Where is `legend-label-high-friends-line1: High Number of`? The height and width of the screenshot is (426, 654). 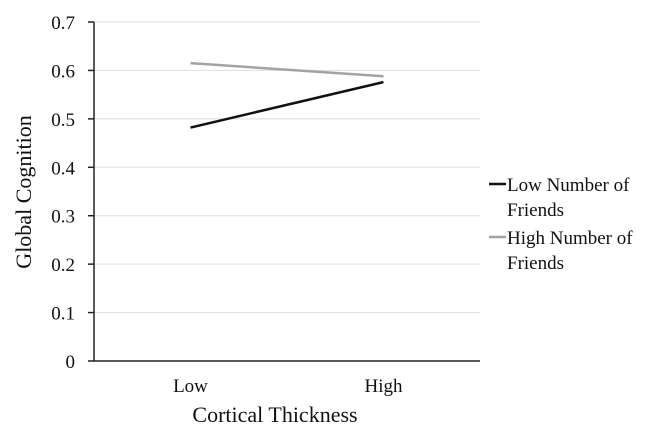 legend-label-high-friends-line1: High Number of is located at coordinates (570, 238).